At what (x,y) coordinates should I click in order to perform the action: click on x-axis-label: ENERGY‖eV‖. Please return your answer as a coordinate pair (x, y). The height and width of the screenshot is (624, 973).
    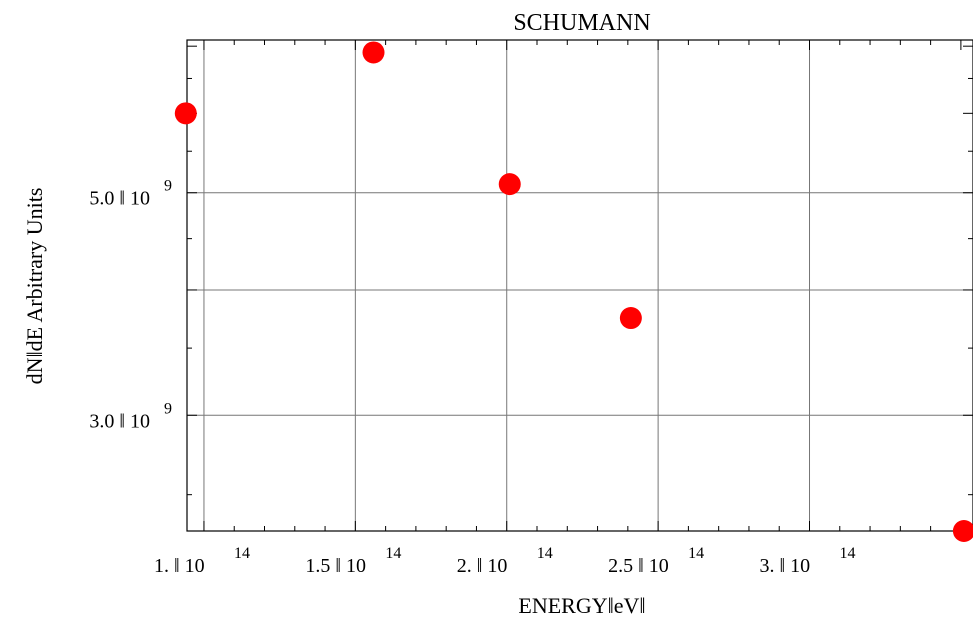
    Looking at the image, I should click on (581, 605).